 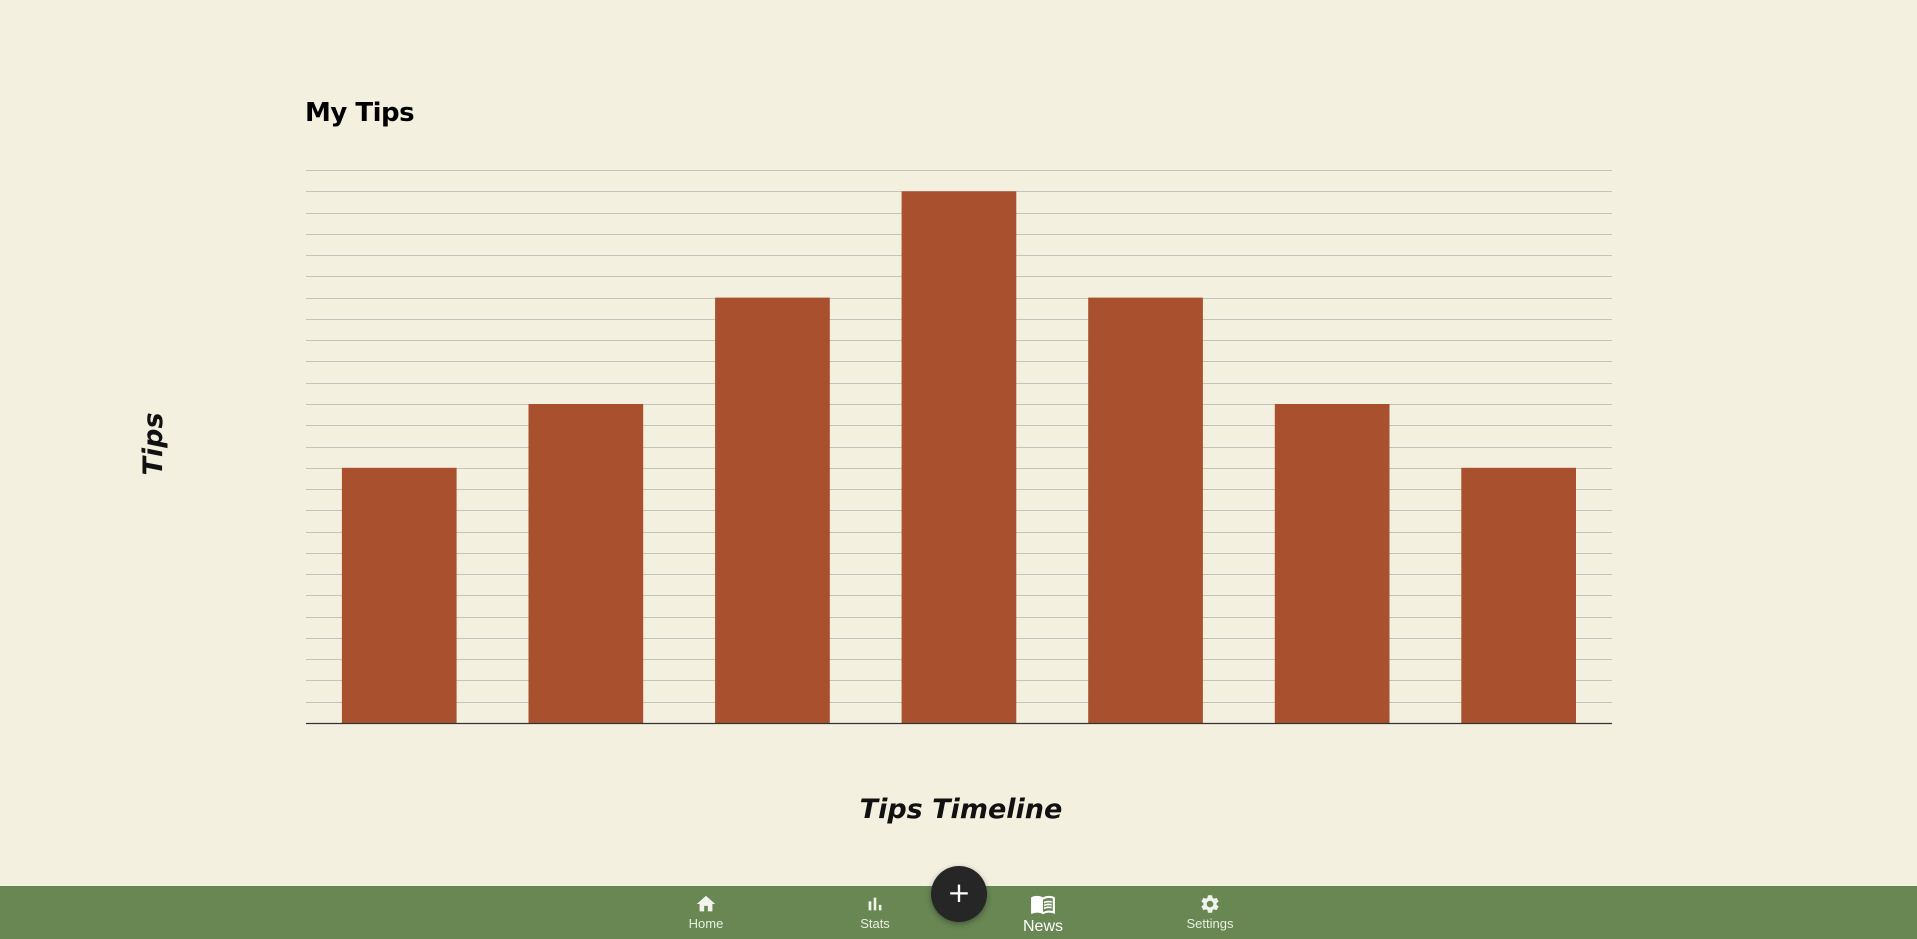 I want to click on y-axis-title: Tips, so click(x=153, y=443).